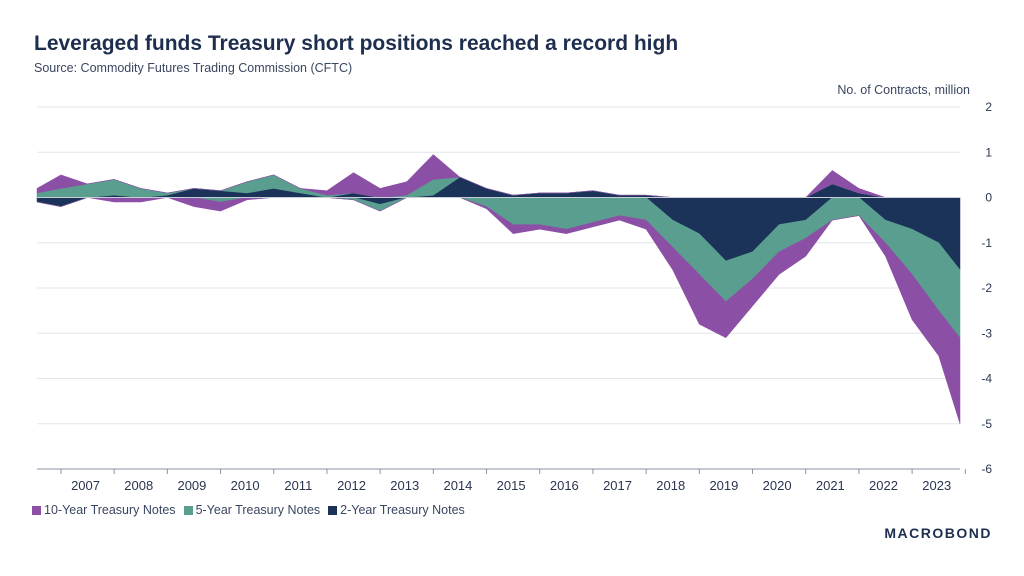  I want to click on x-tick-label: 2022, so click(883, 485).